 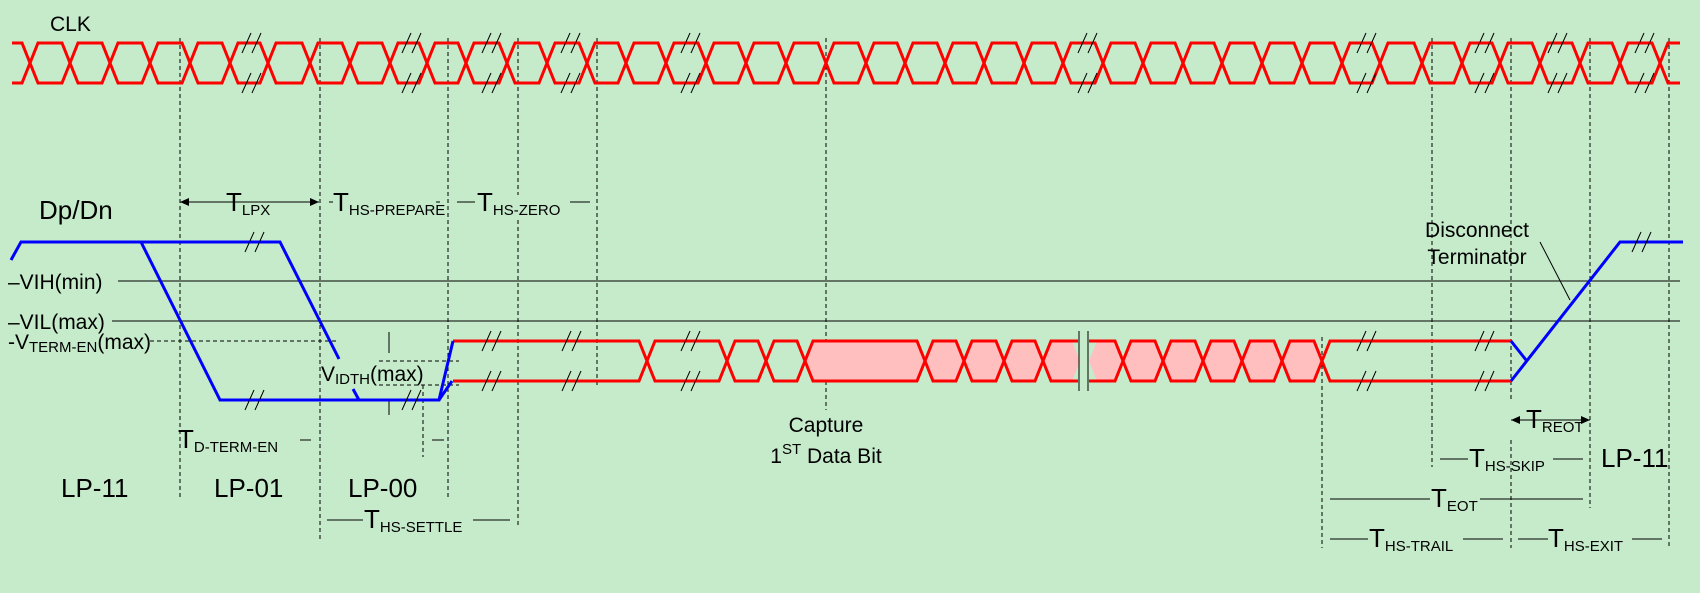 I want to click on t-reot-label: TREOT, so click(x=1555, y=420).